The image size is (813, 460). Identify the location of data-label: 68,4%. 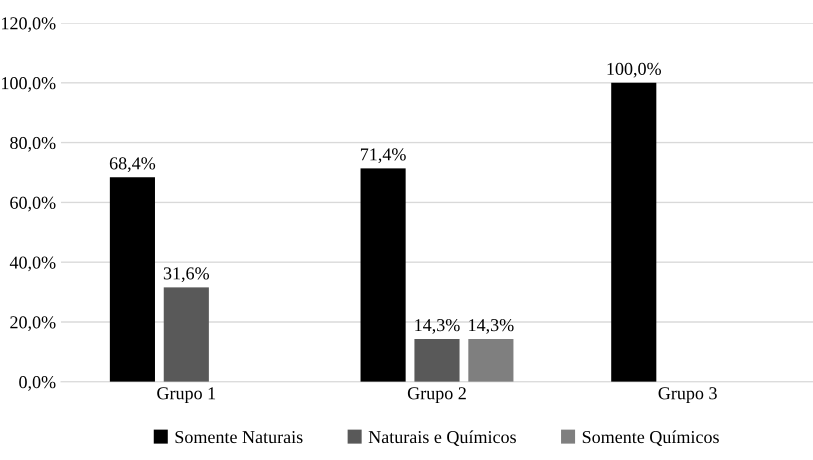
(133, 164).